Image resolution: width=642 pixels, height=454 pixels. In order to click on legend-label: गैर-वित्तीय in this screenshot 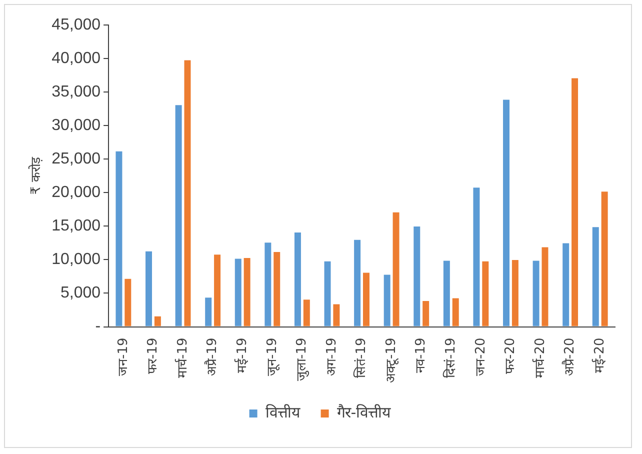, I will do `click(364, 412)`.